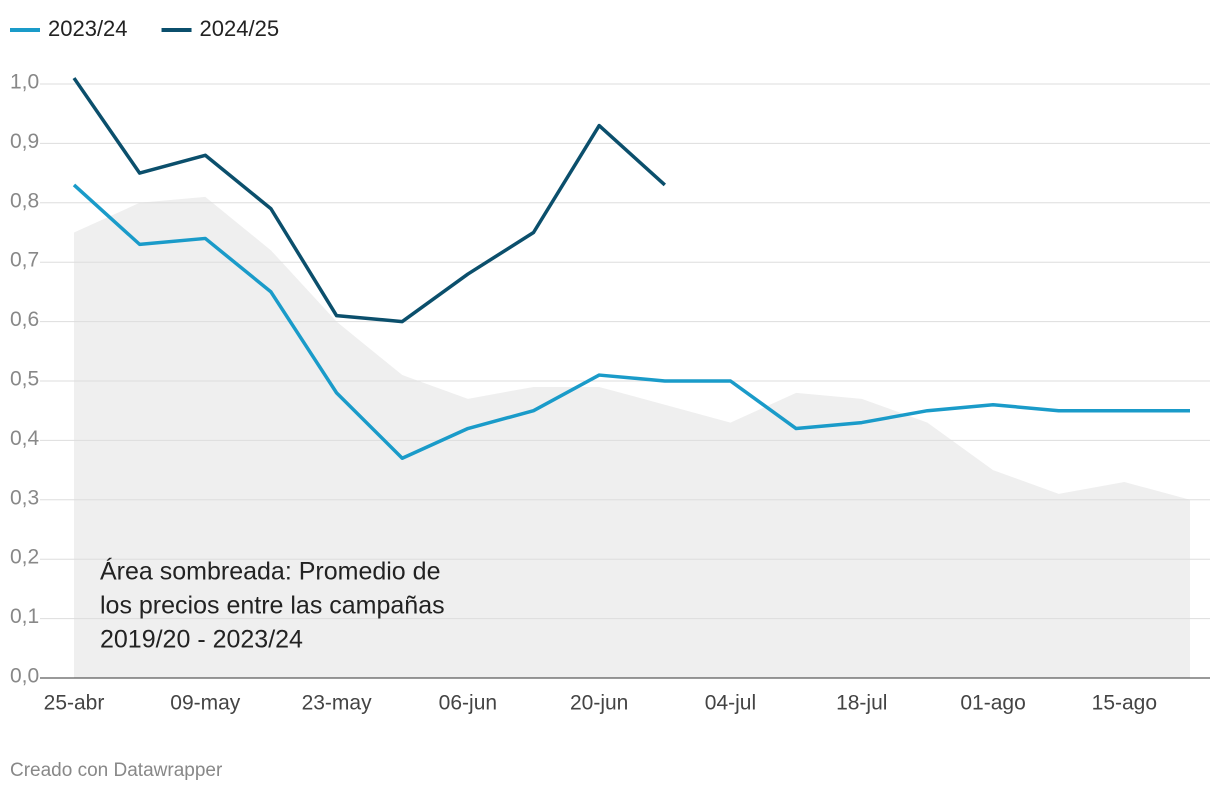 The image size is (1220, 801). I want to click on x-tick-label: 06-jun, so click(468, 703).